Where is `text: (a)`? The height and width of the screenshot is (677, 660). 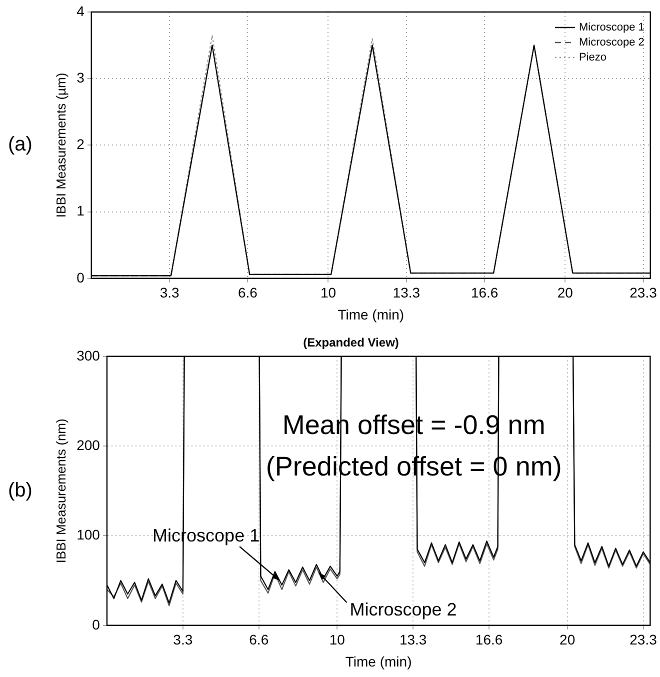
text: (a) is located at coordinates (20, 145).